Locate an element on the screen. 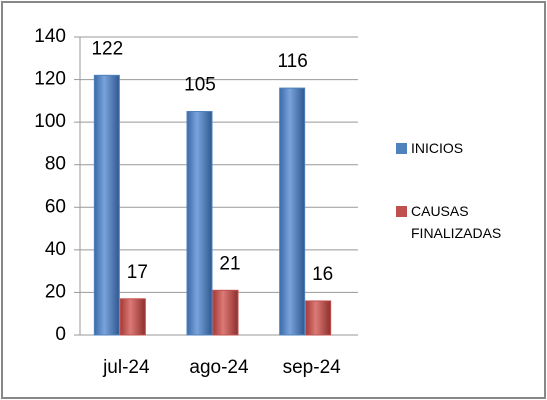 The image size is (547, 400). x-tick-label: ago-24 is located at coordinates (219, 367).